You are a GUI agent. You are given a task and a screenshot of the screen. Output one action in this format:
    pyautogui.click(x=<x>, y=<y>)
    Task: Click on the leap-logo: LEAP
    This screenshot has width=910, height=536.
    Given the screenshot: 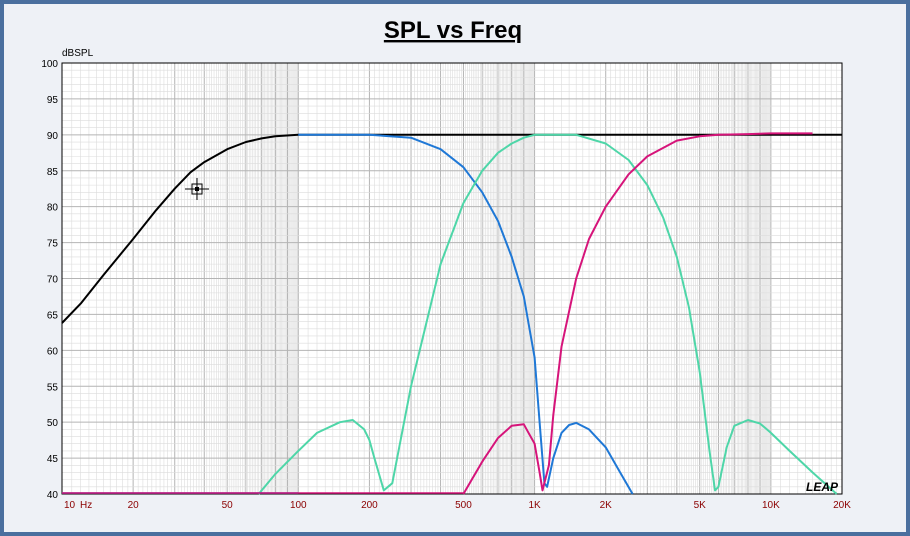 What is the action you would take?
    pyautogui.click(x=822, y=487)
    